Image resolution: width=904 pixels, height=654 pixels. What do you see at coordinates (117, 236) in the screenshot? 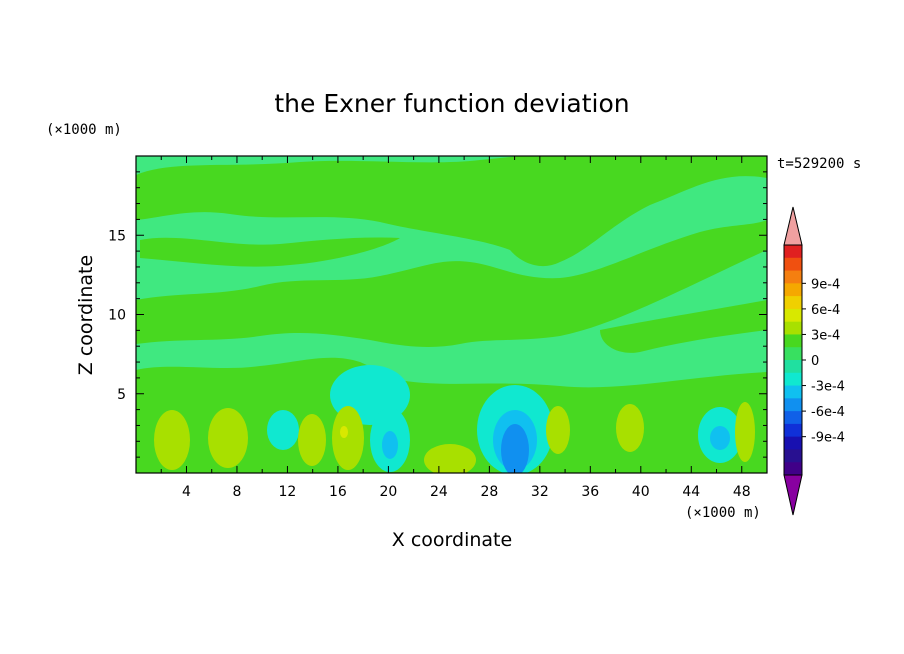
I see `y-tick-label: 15` at bounding box center [117, 236].